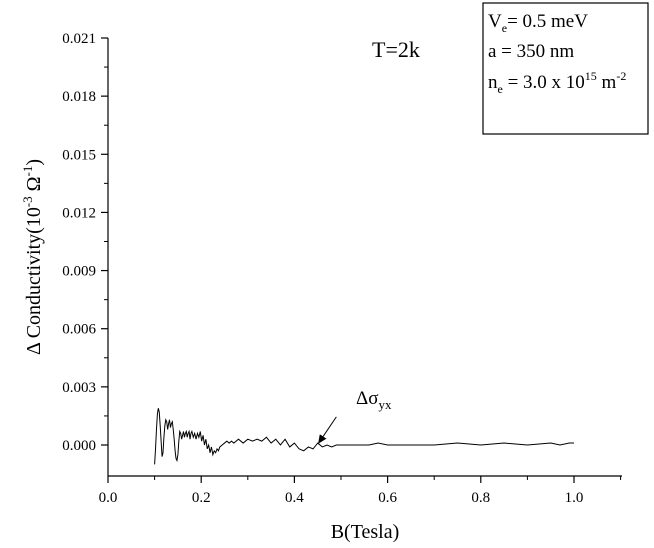 Image resolution: width=654 pixels, height=548 pixels. I want to click on x-tick-label: 0.8, so click(480, 498).